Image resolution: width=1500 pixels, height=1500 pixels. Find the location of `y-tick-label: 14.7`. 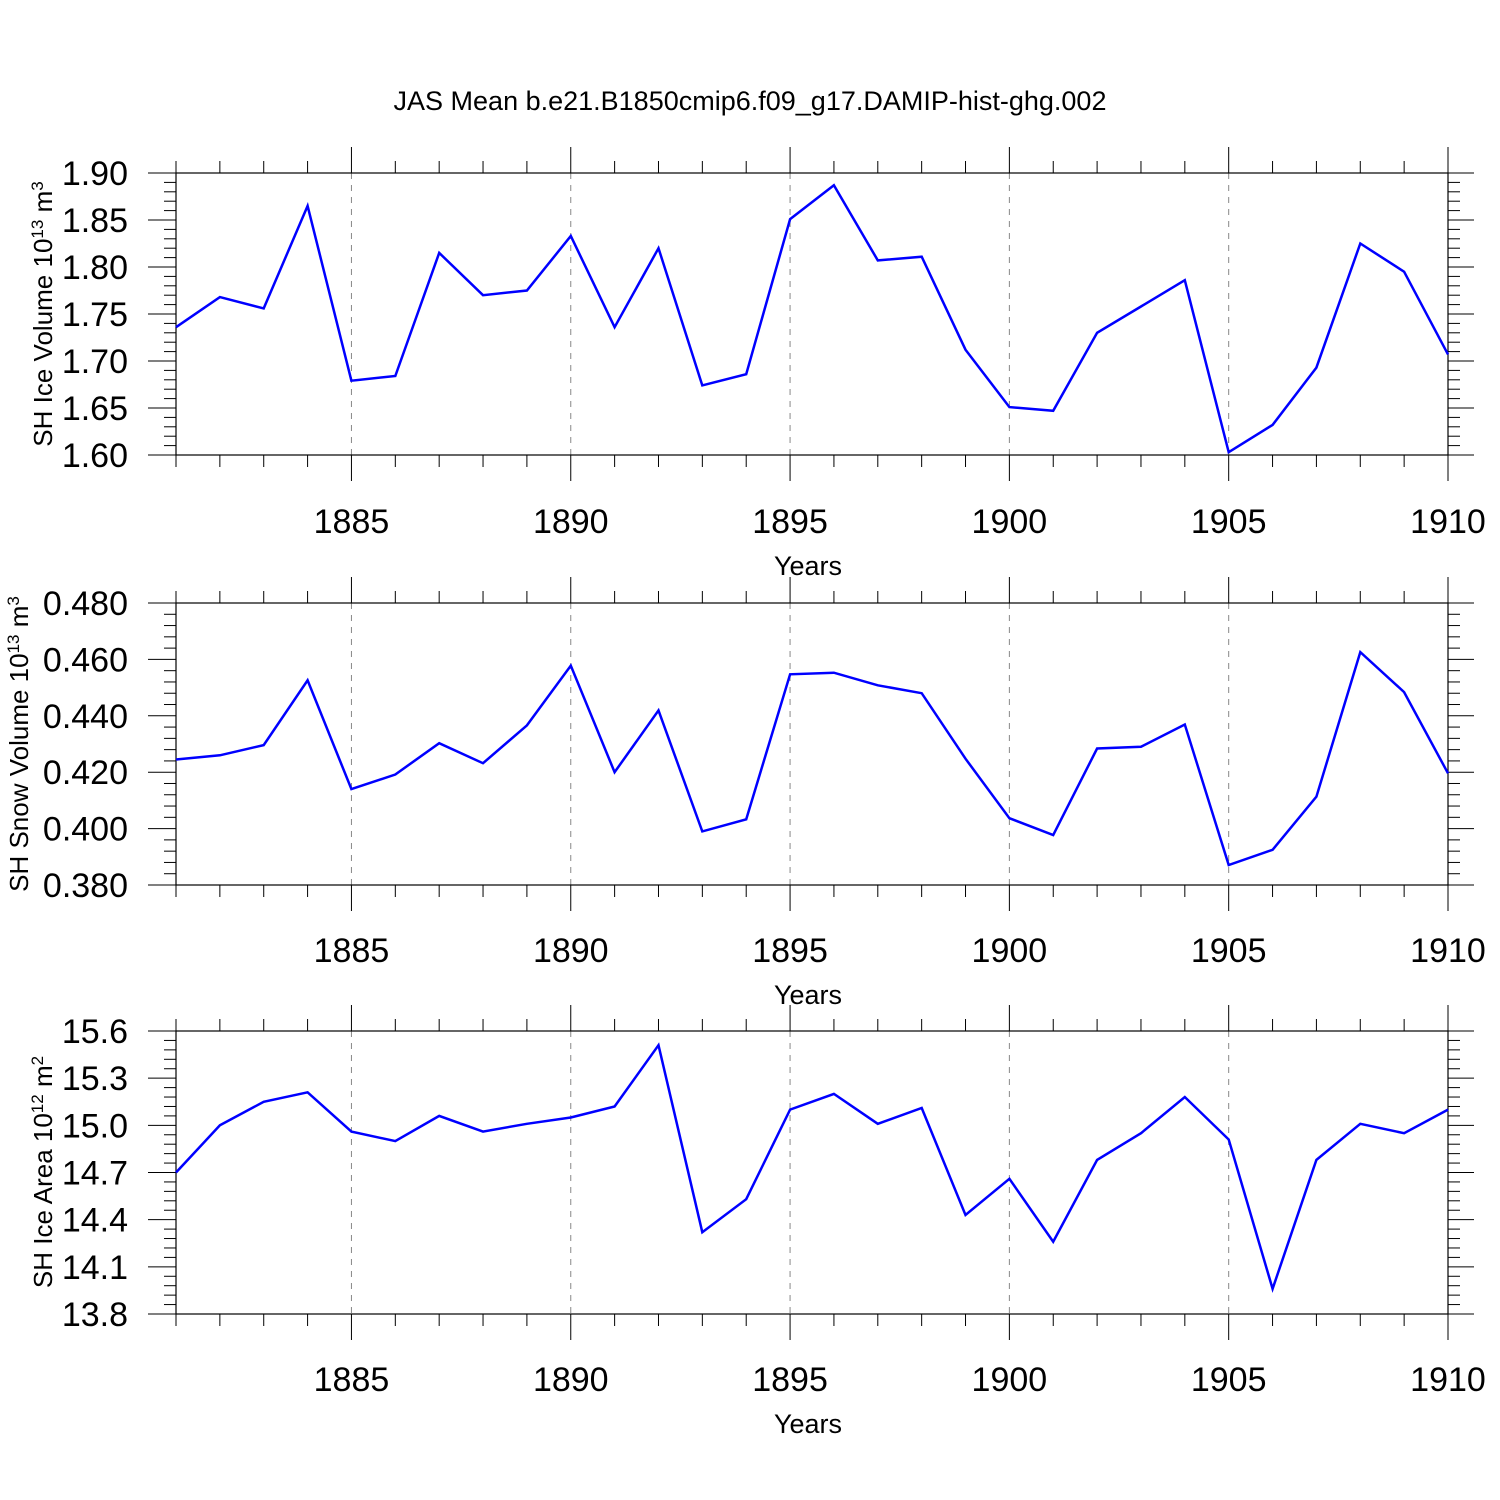

y-tick-label: 14.7 is located at coordinates (95, 1174).